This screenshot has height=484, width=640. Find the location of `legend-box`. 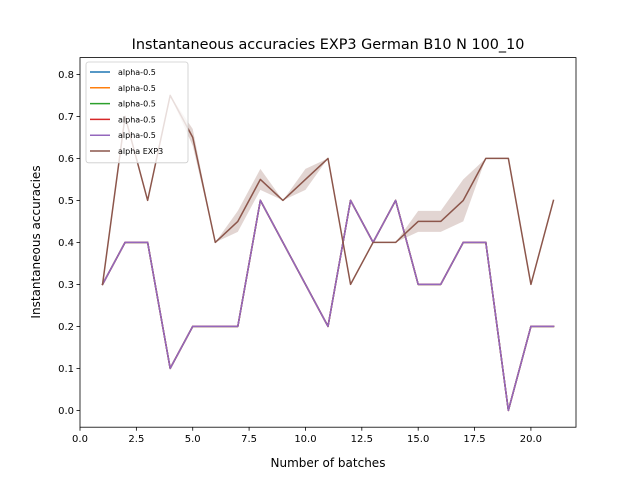

legend-box is located at coordinates (137, 112).